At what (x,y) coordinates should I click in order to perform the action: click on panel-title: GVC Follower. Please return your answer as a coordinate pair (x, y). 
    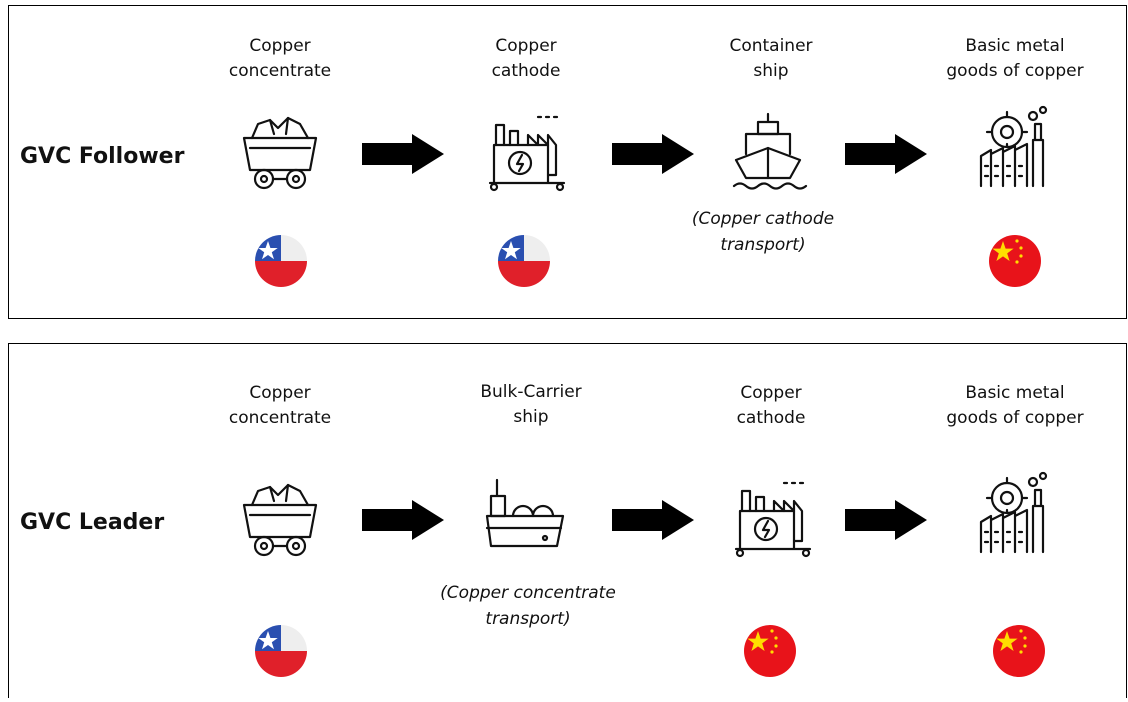
    Looking at the image, I should click on (102, 156).